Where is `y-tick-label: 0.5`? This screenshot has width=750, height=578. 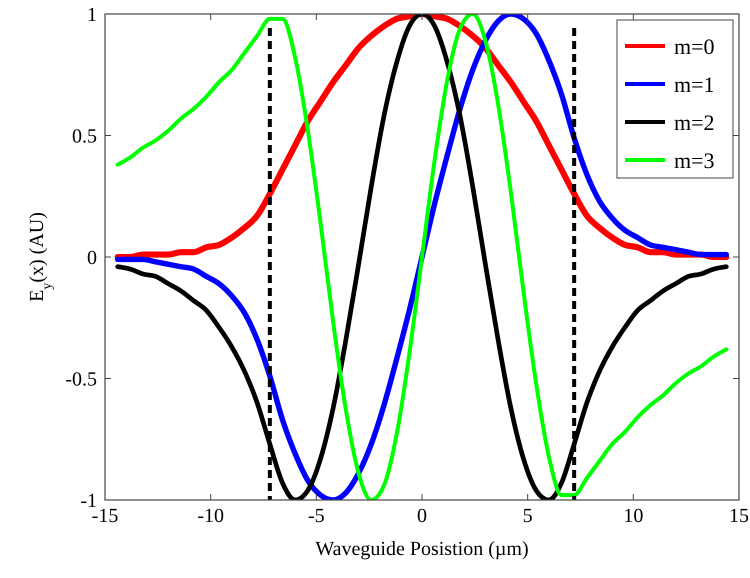 y-tick-label: 0.5 is located at coordinates (84, 137).